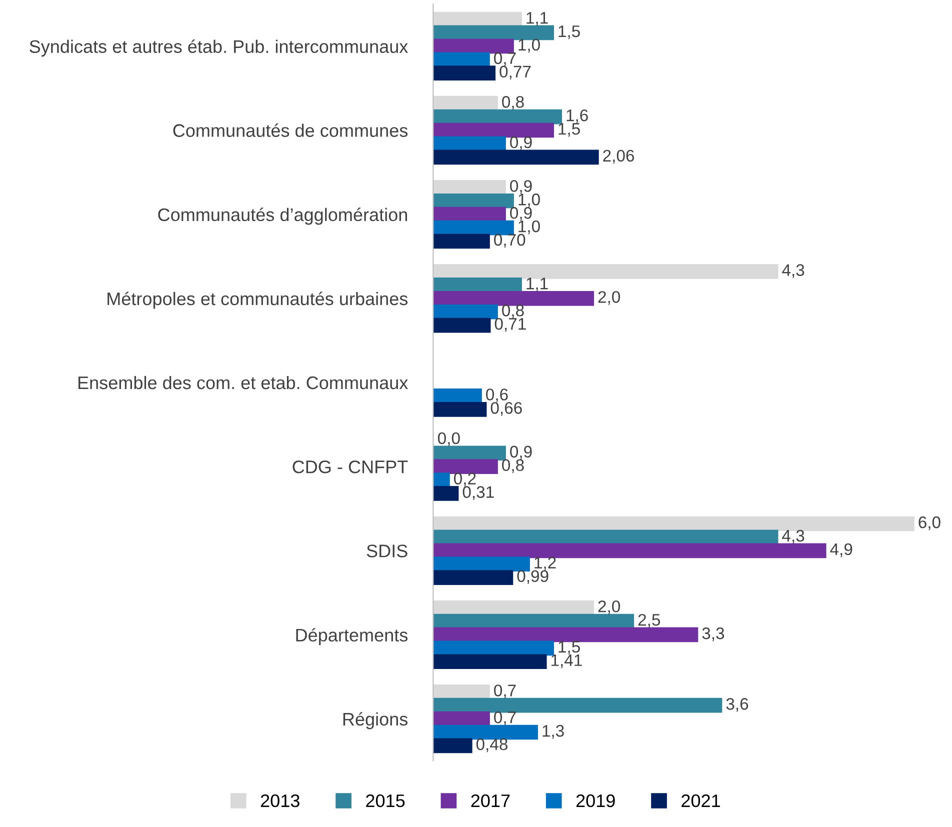 This screenshot has height=827, width=952. I want to click on legend-label: 2013, so click(280, 801).